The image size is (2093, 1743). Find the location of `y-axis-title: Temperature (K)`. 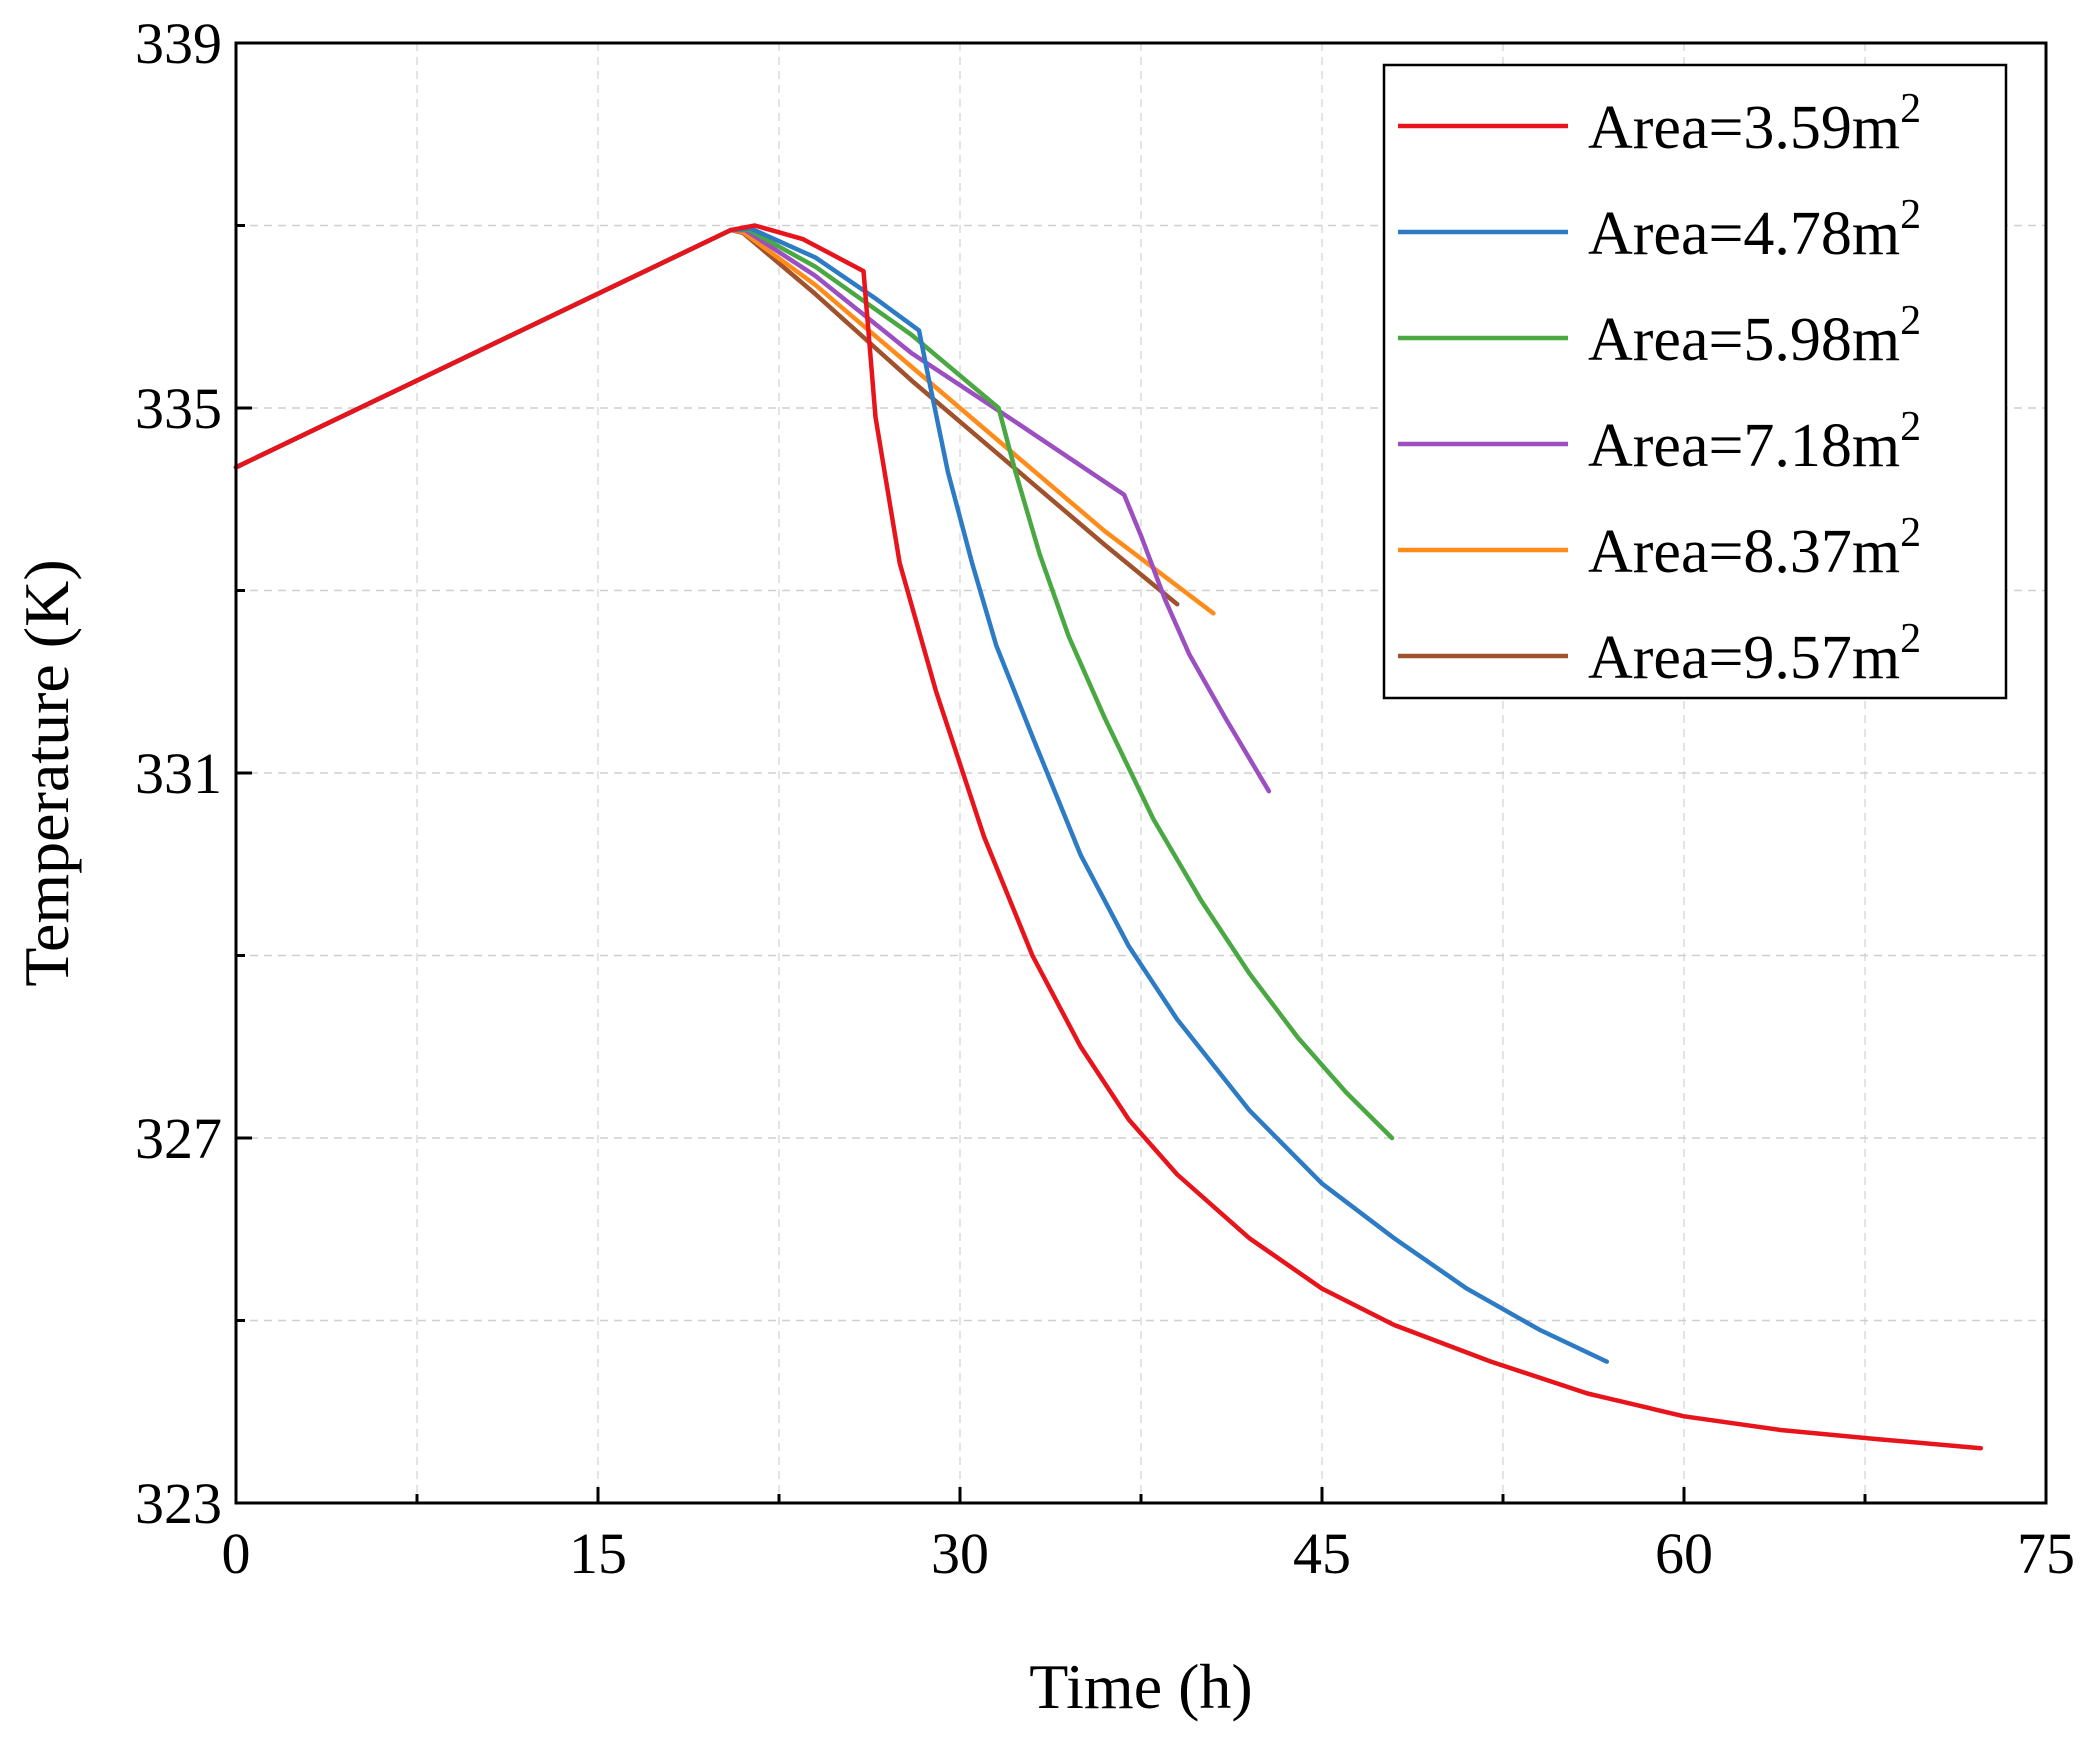

y-axis-title: Temperature (K) is located at coordinates (46, 772).